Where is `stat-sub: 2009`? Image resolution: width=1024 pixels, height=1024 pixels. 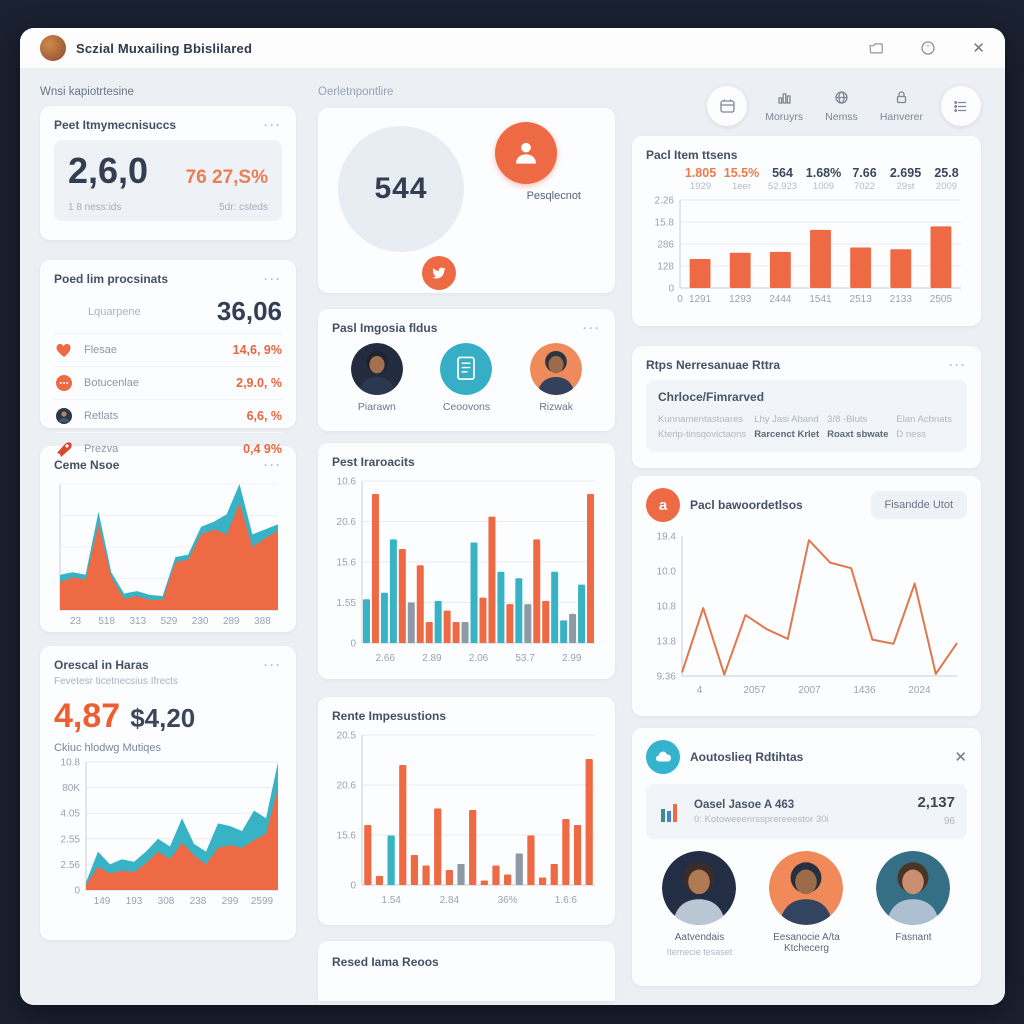
stat-sub: 2009 is located at coordinates (946, 186).